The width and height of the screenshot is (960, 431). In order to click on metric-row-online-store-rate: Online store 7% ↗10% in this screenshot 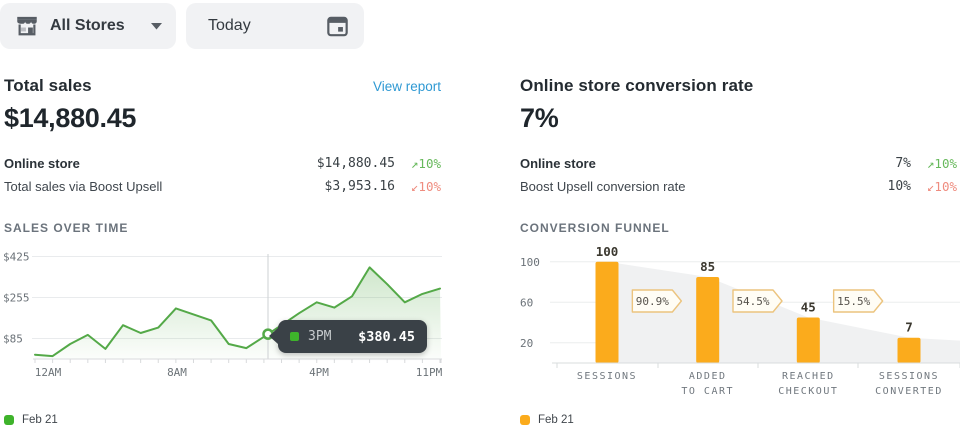, I will do `click(738, 163)`.